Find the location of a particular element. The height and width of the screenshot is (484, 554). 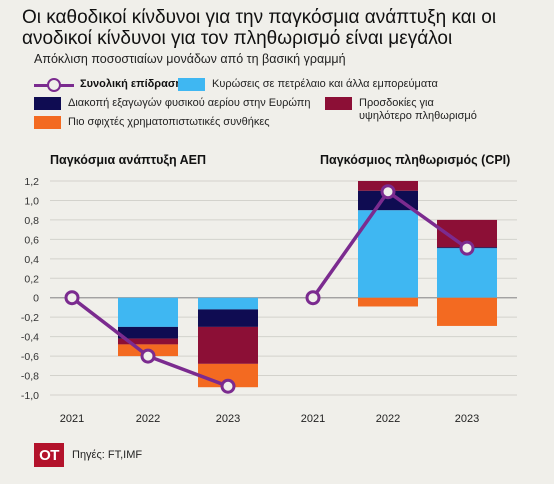

y-tick-label: 1,2 is located at coordinates (31, 182).